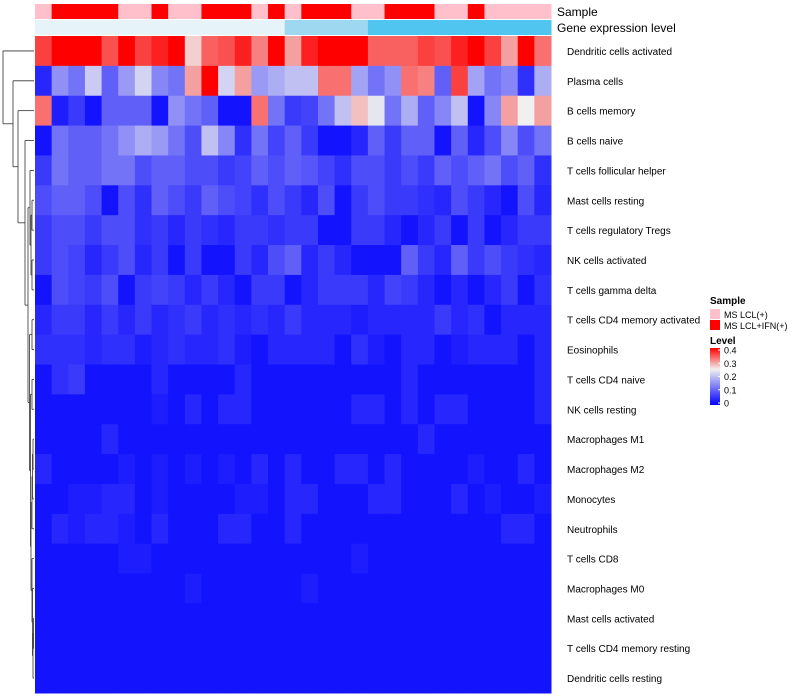 The height and width of the screenshot is (700, 800). What do you see at coordinates (591, 500) in the screenshot?
I see `row-label-monocytes: Monocytes` at bounding box center [591, 500].